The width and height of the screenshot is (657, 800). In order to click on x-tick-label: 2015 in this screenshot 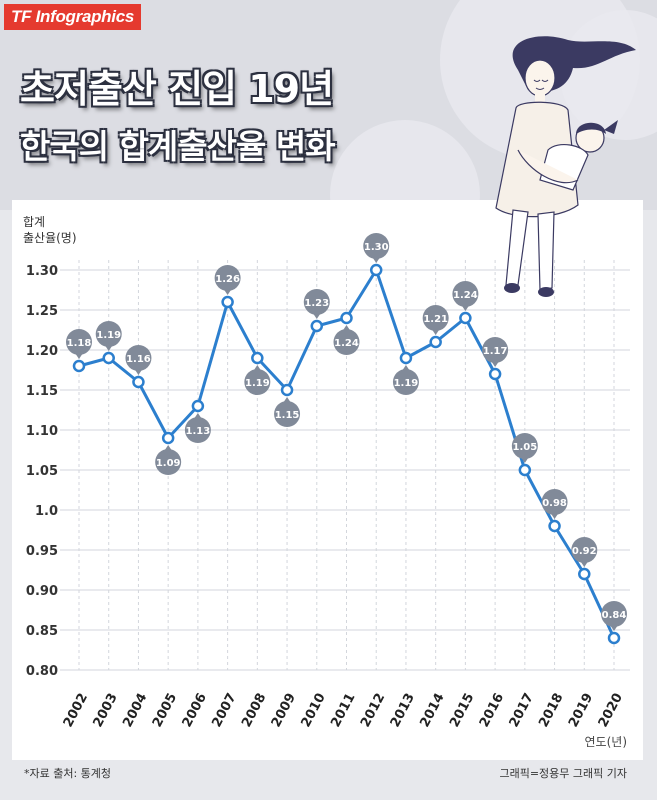, I will do `click(462, 710)`.